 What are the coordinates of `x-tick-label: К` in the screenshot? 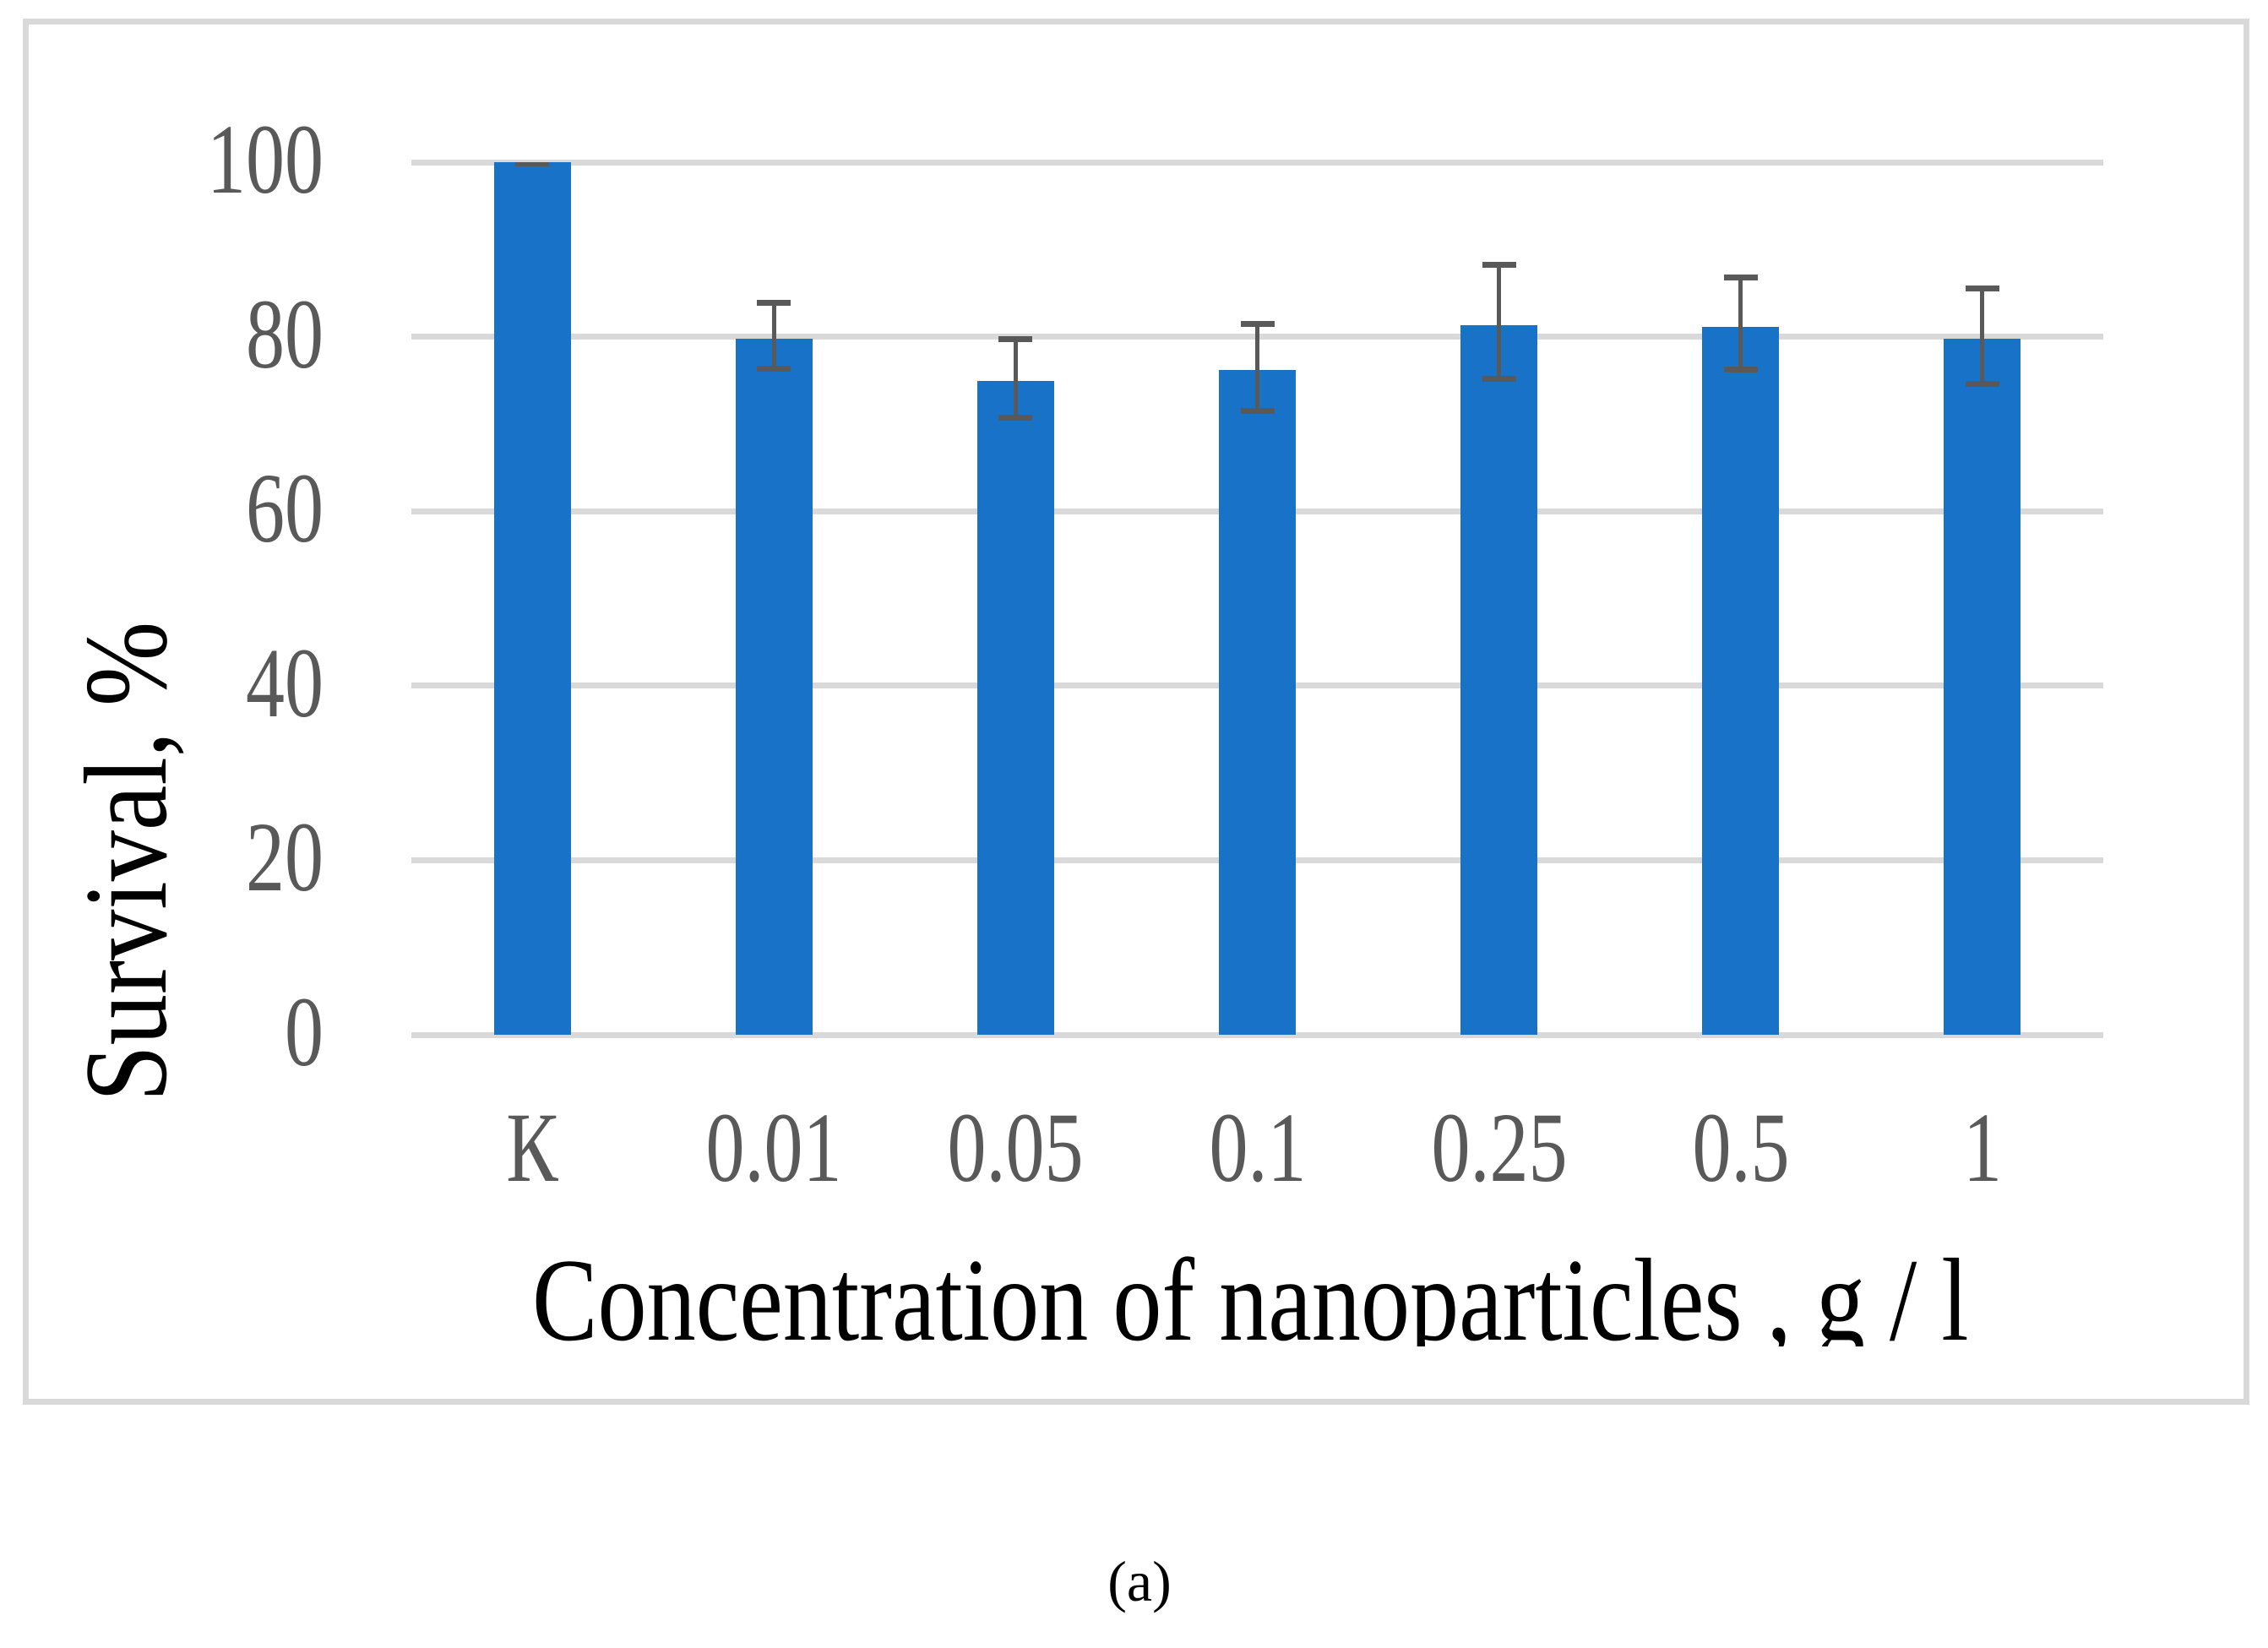 It's located at (532, 1147).